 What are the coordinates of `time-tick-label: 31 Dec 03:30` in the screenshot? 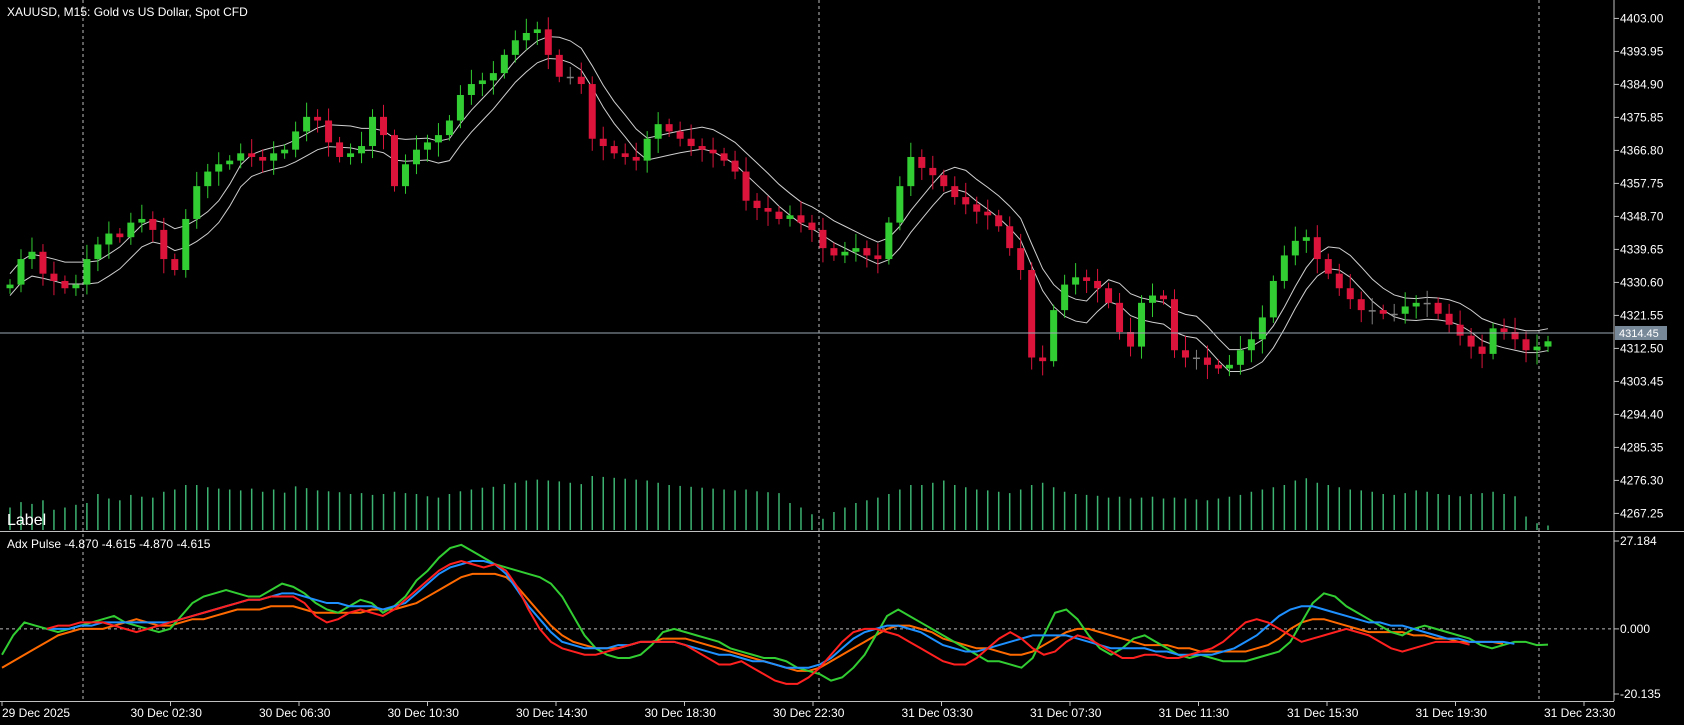 It's located at (938, 713).